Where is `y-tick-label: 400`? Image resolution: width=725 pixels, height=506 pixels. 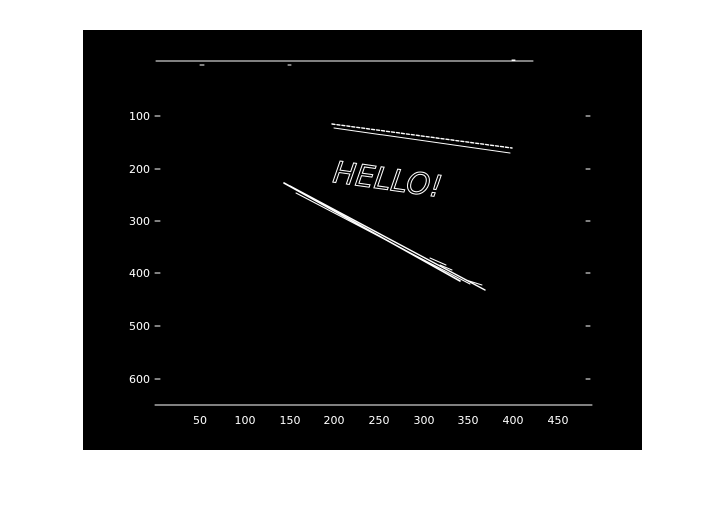 y-tick-label: 400 is located at coordinates (139, 273).